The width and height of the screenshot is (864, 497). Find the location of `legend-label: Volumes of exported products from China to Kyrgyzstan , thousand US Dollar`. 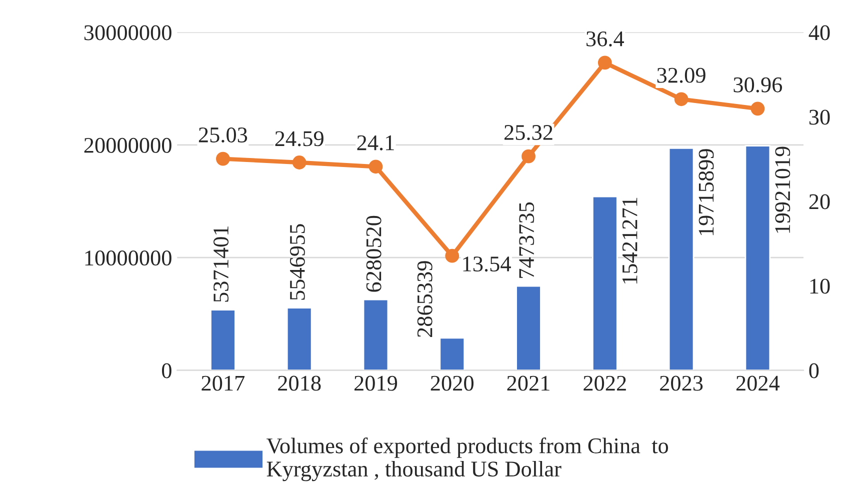

legend-label: Volumes of exported products from China to Kyrgyzstan , thousand US Dollar is located at coordinates (467, 459).